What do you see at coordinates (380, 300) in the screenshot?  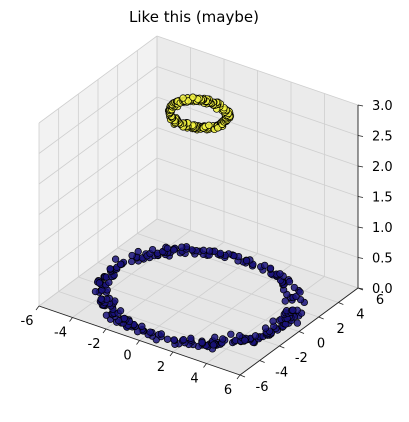 I see `y-tick-label: 6` at bounding box center [380, 300].